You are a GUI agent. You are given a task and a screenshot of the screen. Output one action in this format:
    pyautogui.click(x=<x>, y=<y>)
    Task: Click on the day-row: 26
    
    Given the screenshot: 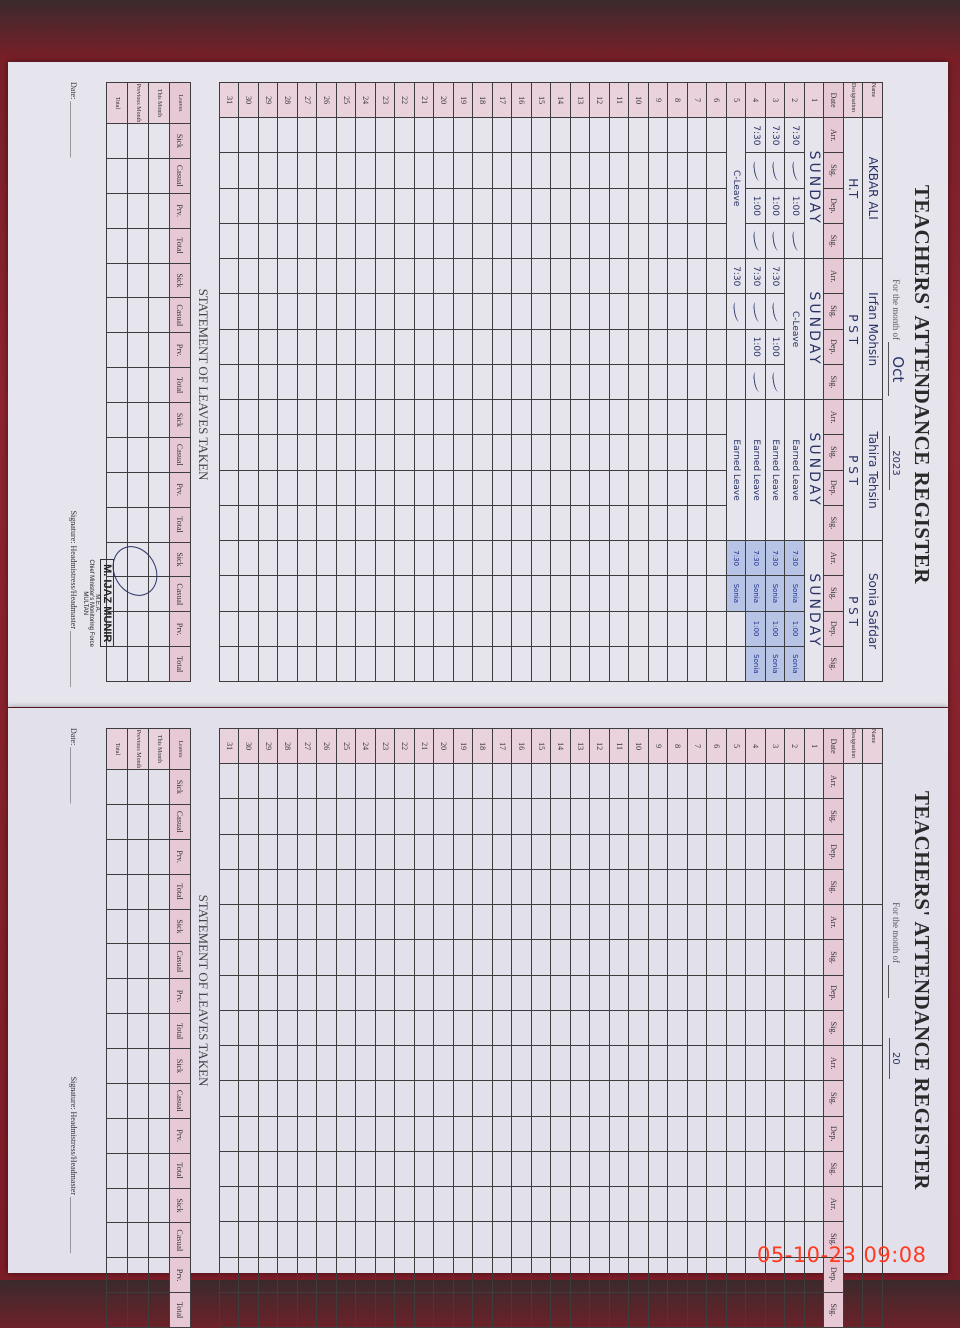 What is the action you would take?
    pyautogui.click(x=327, y=1028)
    